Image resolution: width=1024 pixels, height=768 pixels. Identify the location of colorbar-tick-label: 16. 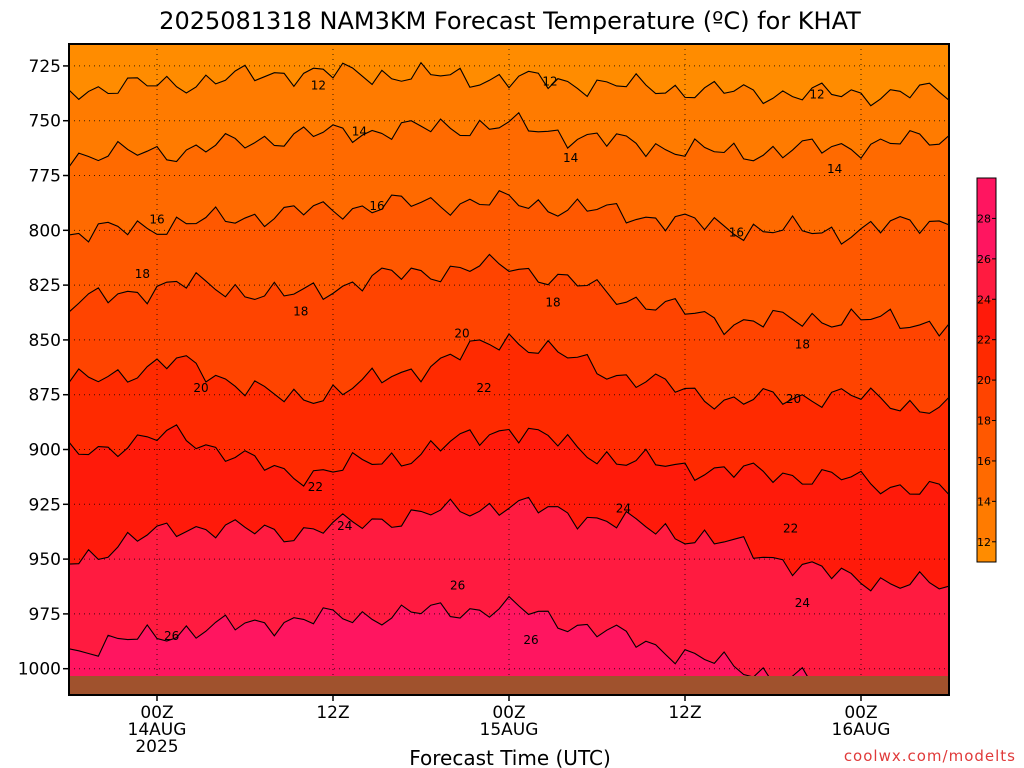
(984, 461).